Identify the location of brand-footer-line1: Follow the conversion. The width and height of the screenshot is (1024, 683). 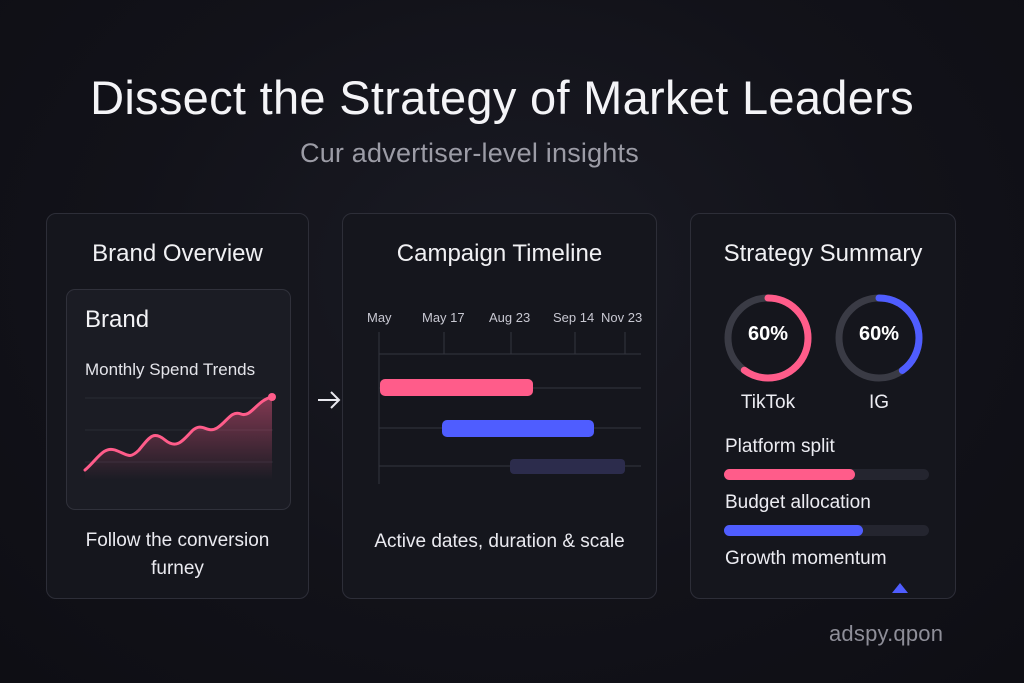
(177, 540).